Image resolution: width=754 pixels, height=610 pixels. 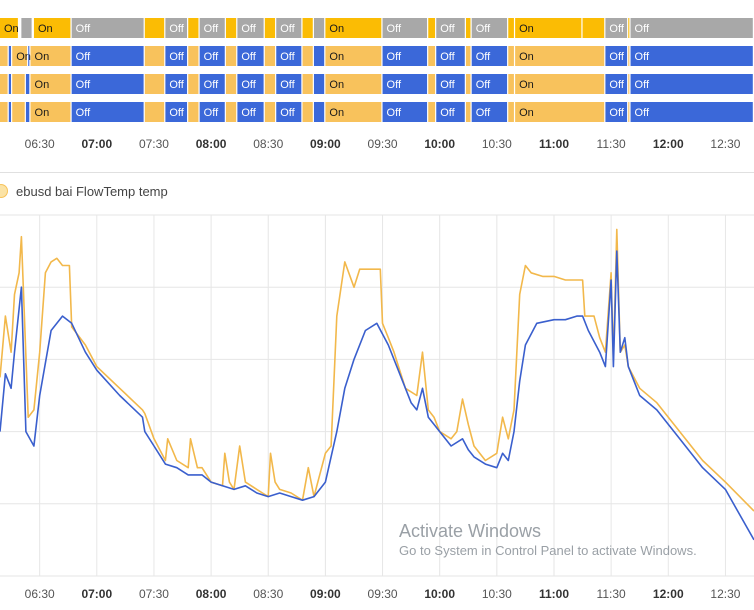 What do you see at coordinates (4, 191) in the screenshot?
I see `legend-swatch` at bounding box center [4, 191].